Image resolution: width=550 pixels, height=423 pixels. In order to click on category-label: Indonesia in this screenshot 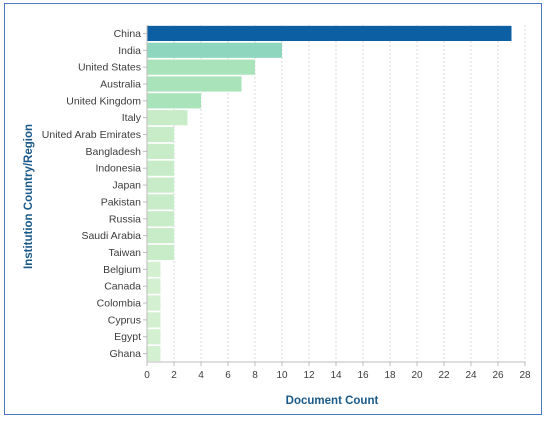, I will do `click(118, 169)`.